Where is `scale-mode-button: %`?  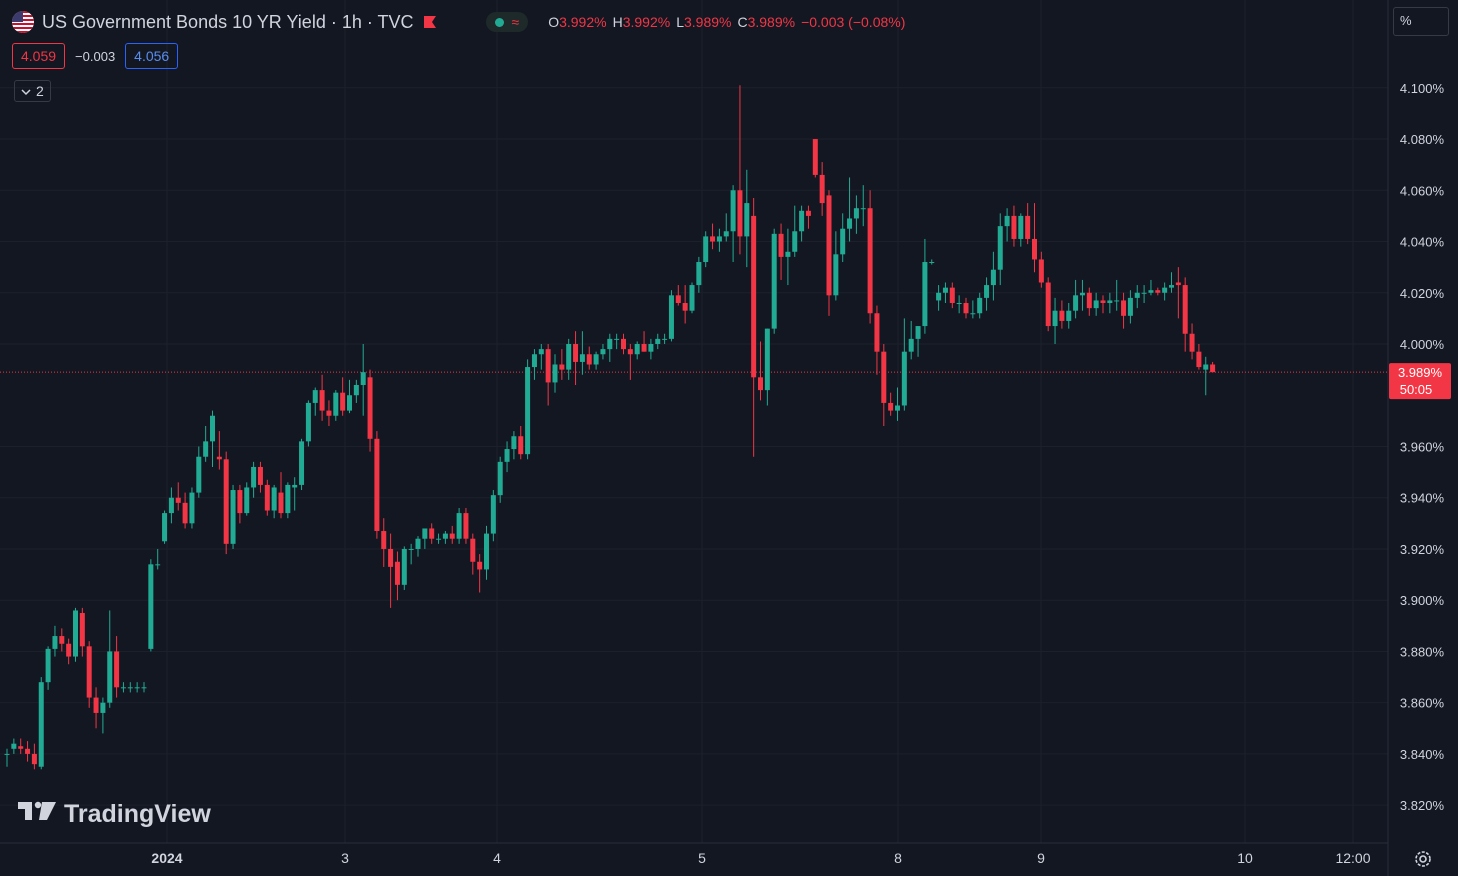 scale-mode-button: % is located at coordinates (1421, 21).